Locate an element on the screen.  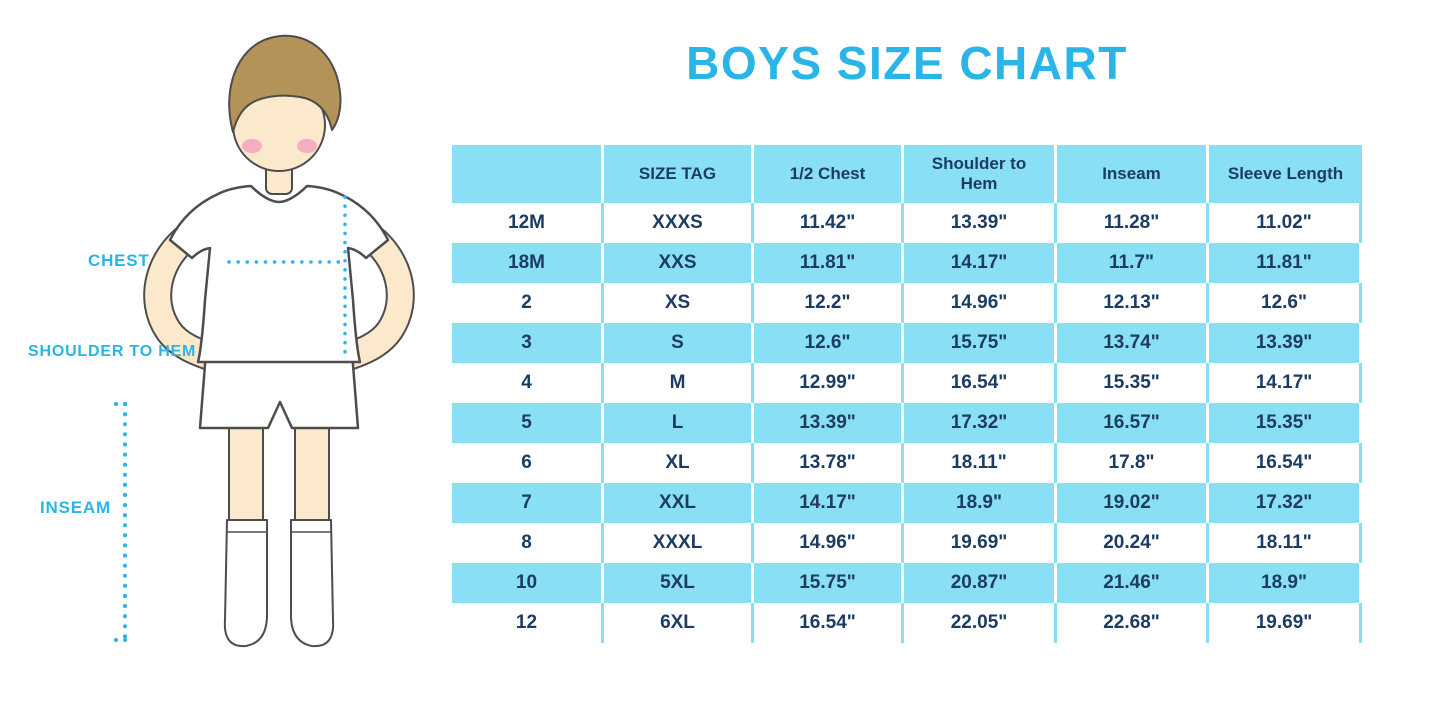
value-cell: 17.32" is located at coordinates (980, 423).